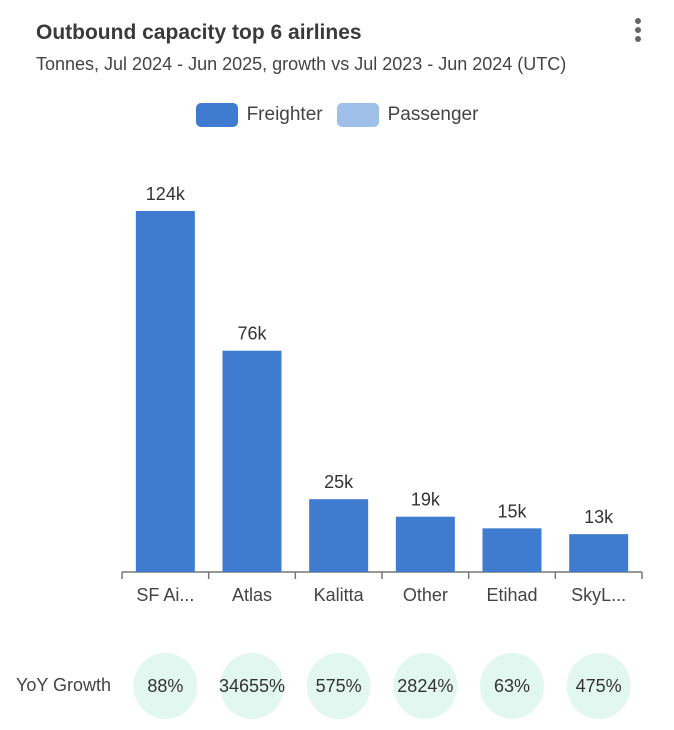  What do you see at coordinates (511, 595) in the screenshot?
I see `x-tick-label: Etihad` at bounding box center [511, 595].